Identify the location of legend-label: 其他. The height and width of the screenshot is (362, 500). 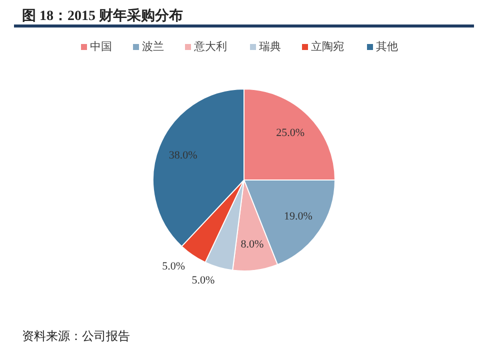
(387, 46).